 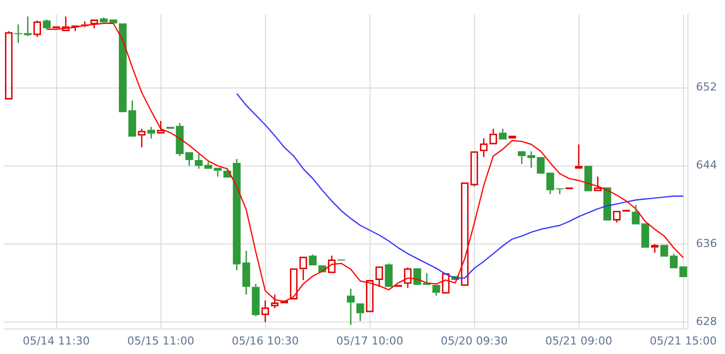 What do you see at coordinates (707, 243) in the screenshot?
I see `y-tick-label: 636` at bounding box center [707, 243].